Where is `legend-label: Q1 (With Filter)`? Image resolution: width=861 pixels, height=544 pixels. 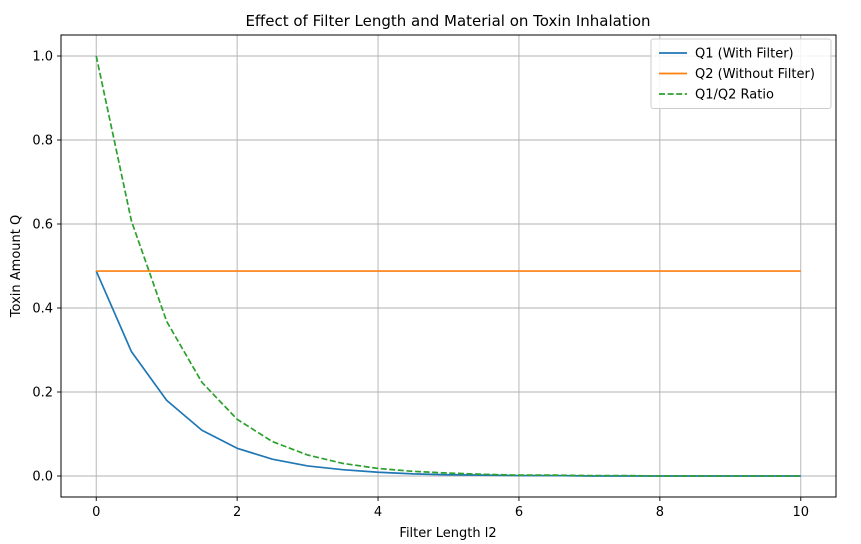
legend-label: Q1 (With Filter) is located at coordinates (744, 54).